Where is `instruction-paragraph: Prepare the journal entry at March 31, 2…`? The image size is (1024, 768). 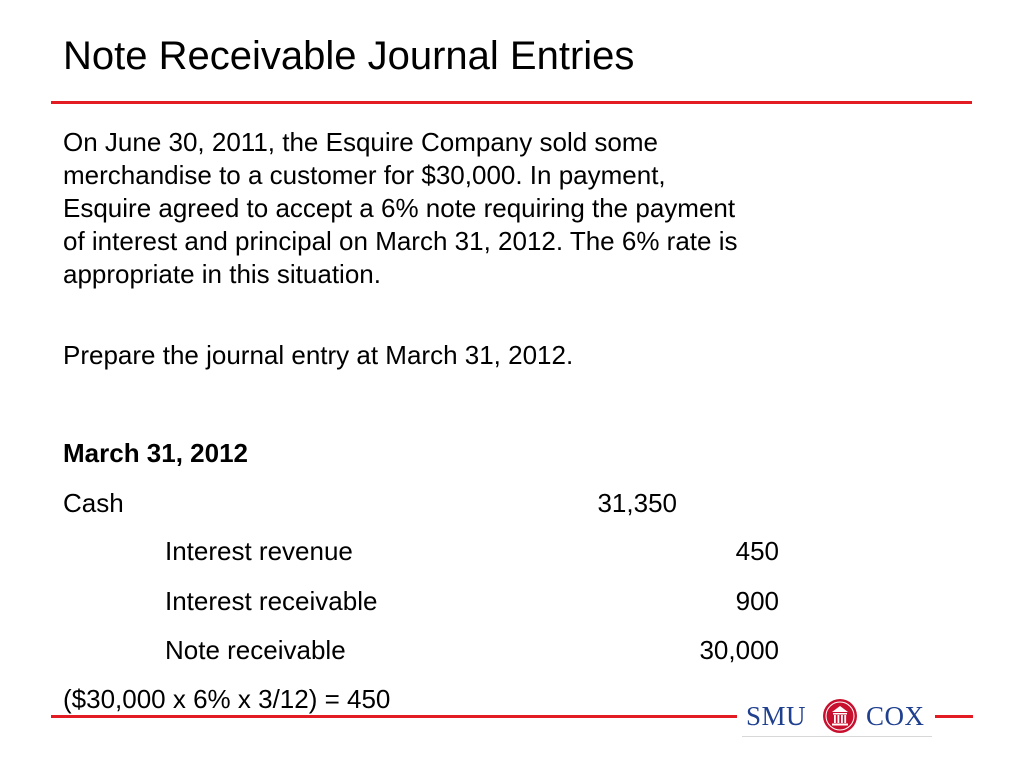 instruction-paragraph: Prepare the journal entry at March 31, 2… is located at coordinates (318, 355).